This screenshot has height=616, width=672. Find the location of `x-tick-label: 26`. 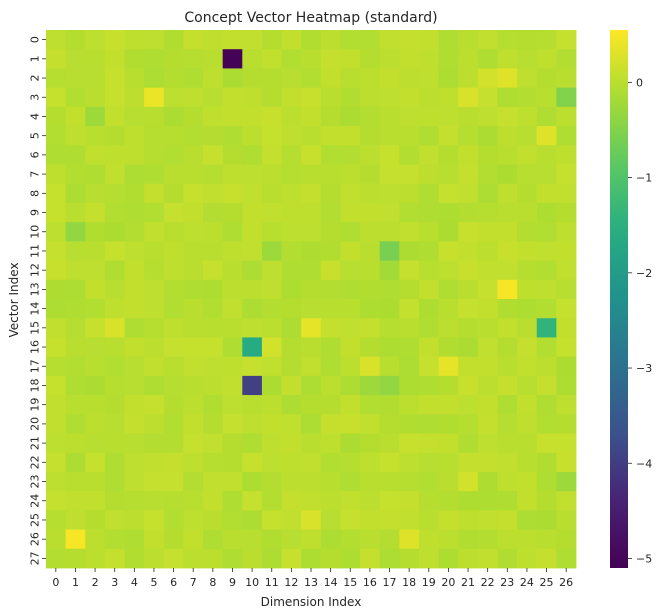

x-tick-label: 26 is located at coordinates (566, 582).